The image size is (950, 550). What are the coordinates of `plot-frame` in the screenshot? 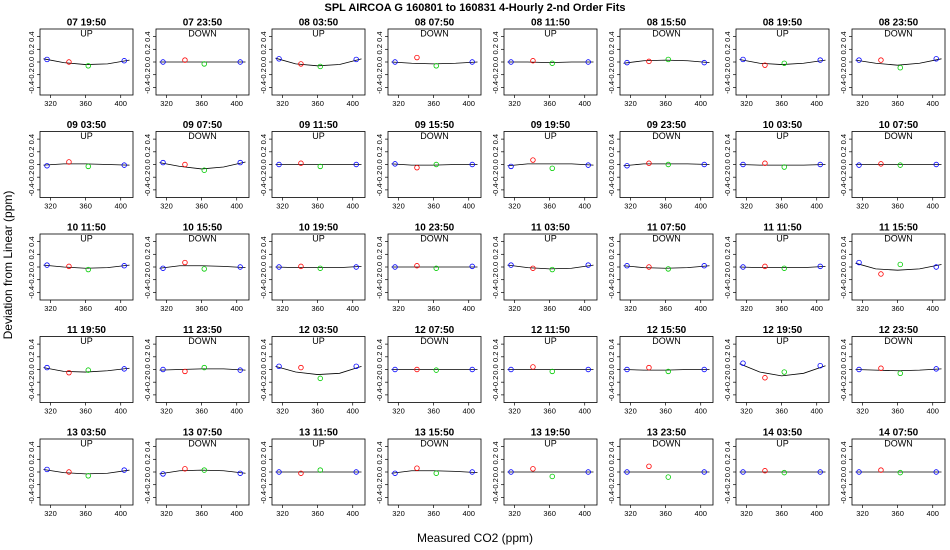 It's located at (898, 267).